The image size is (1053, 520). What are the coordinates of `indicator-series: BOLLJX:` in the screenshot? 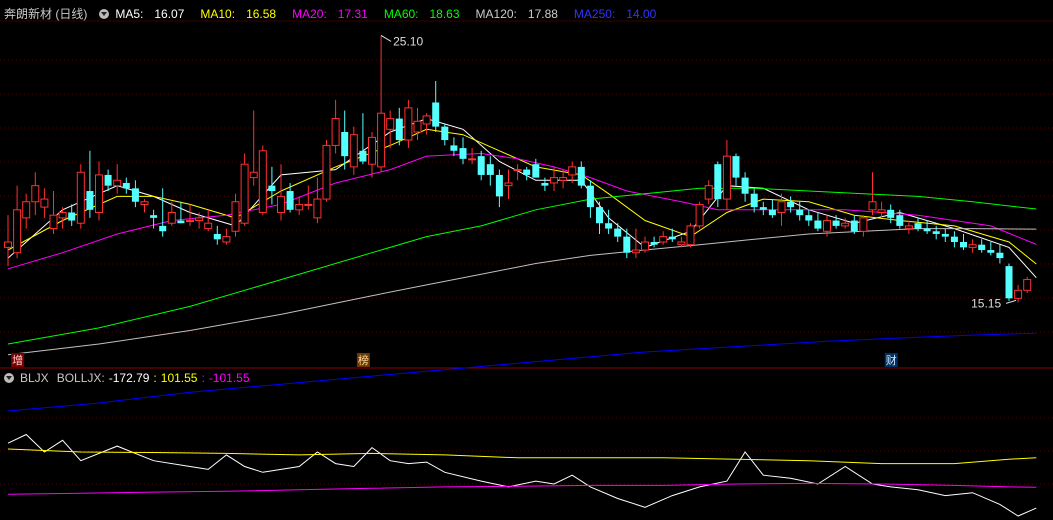 It's located at (80, 378).